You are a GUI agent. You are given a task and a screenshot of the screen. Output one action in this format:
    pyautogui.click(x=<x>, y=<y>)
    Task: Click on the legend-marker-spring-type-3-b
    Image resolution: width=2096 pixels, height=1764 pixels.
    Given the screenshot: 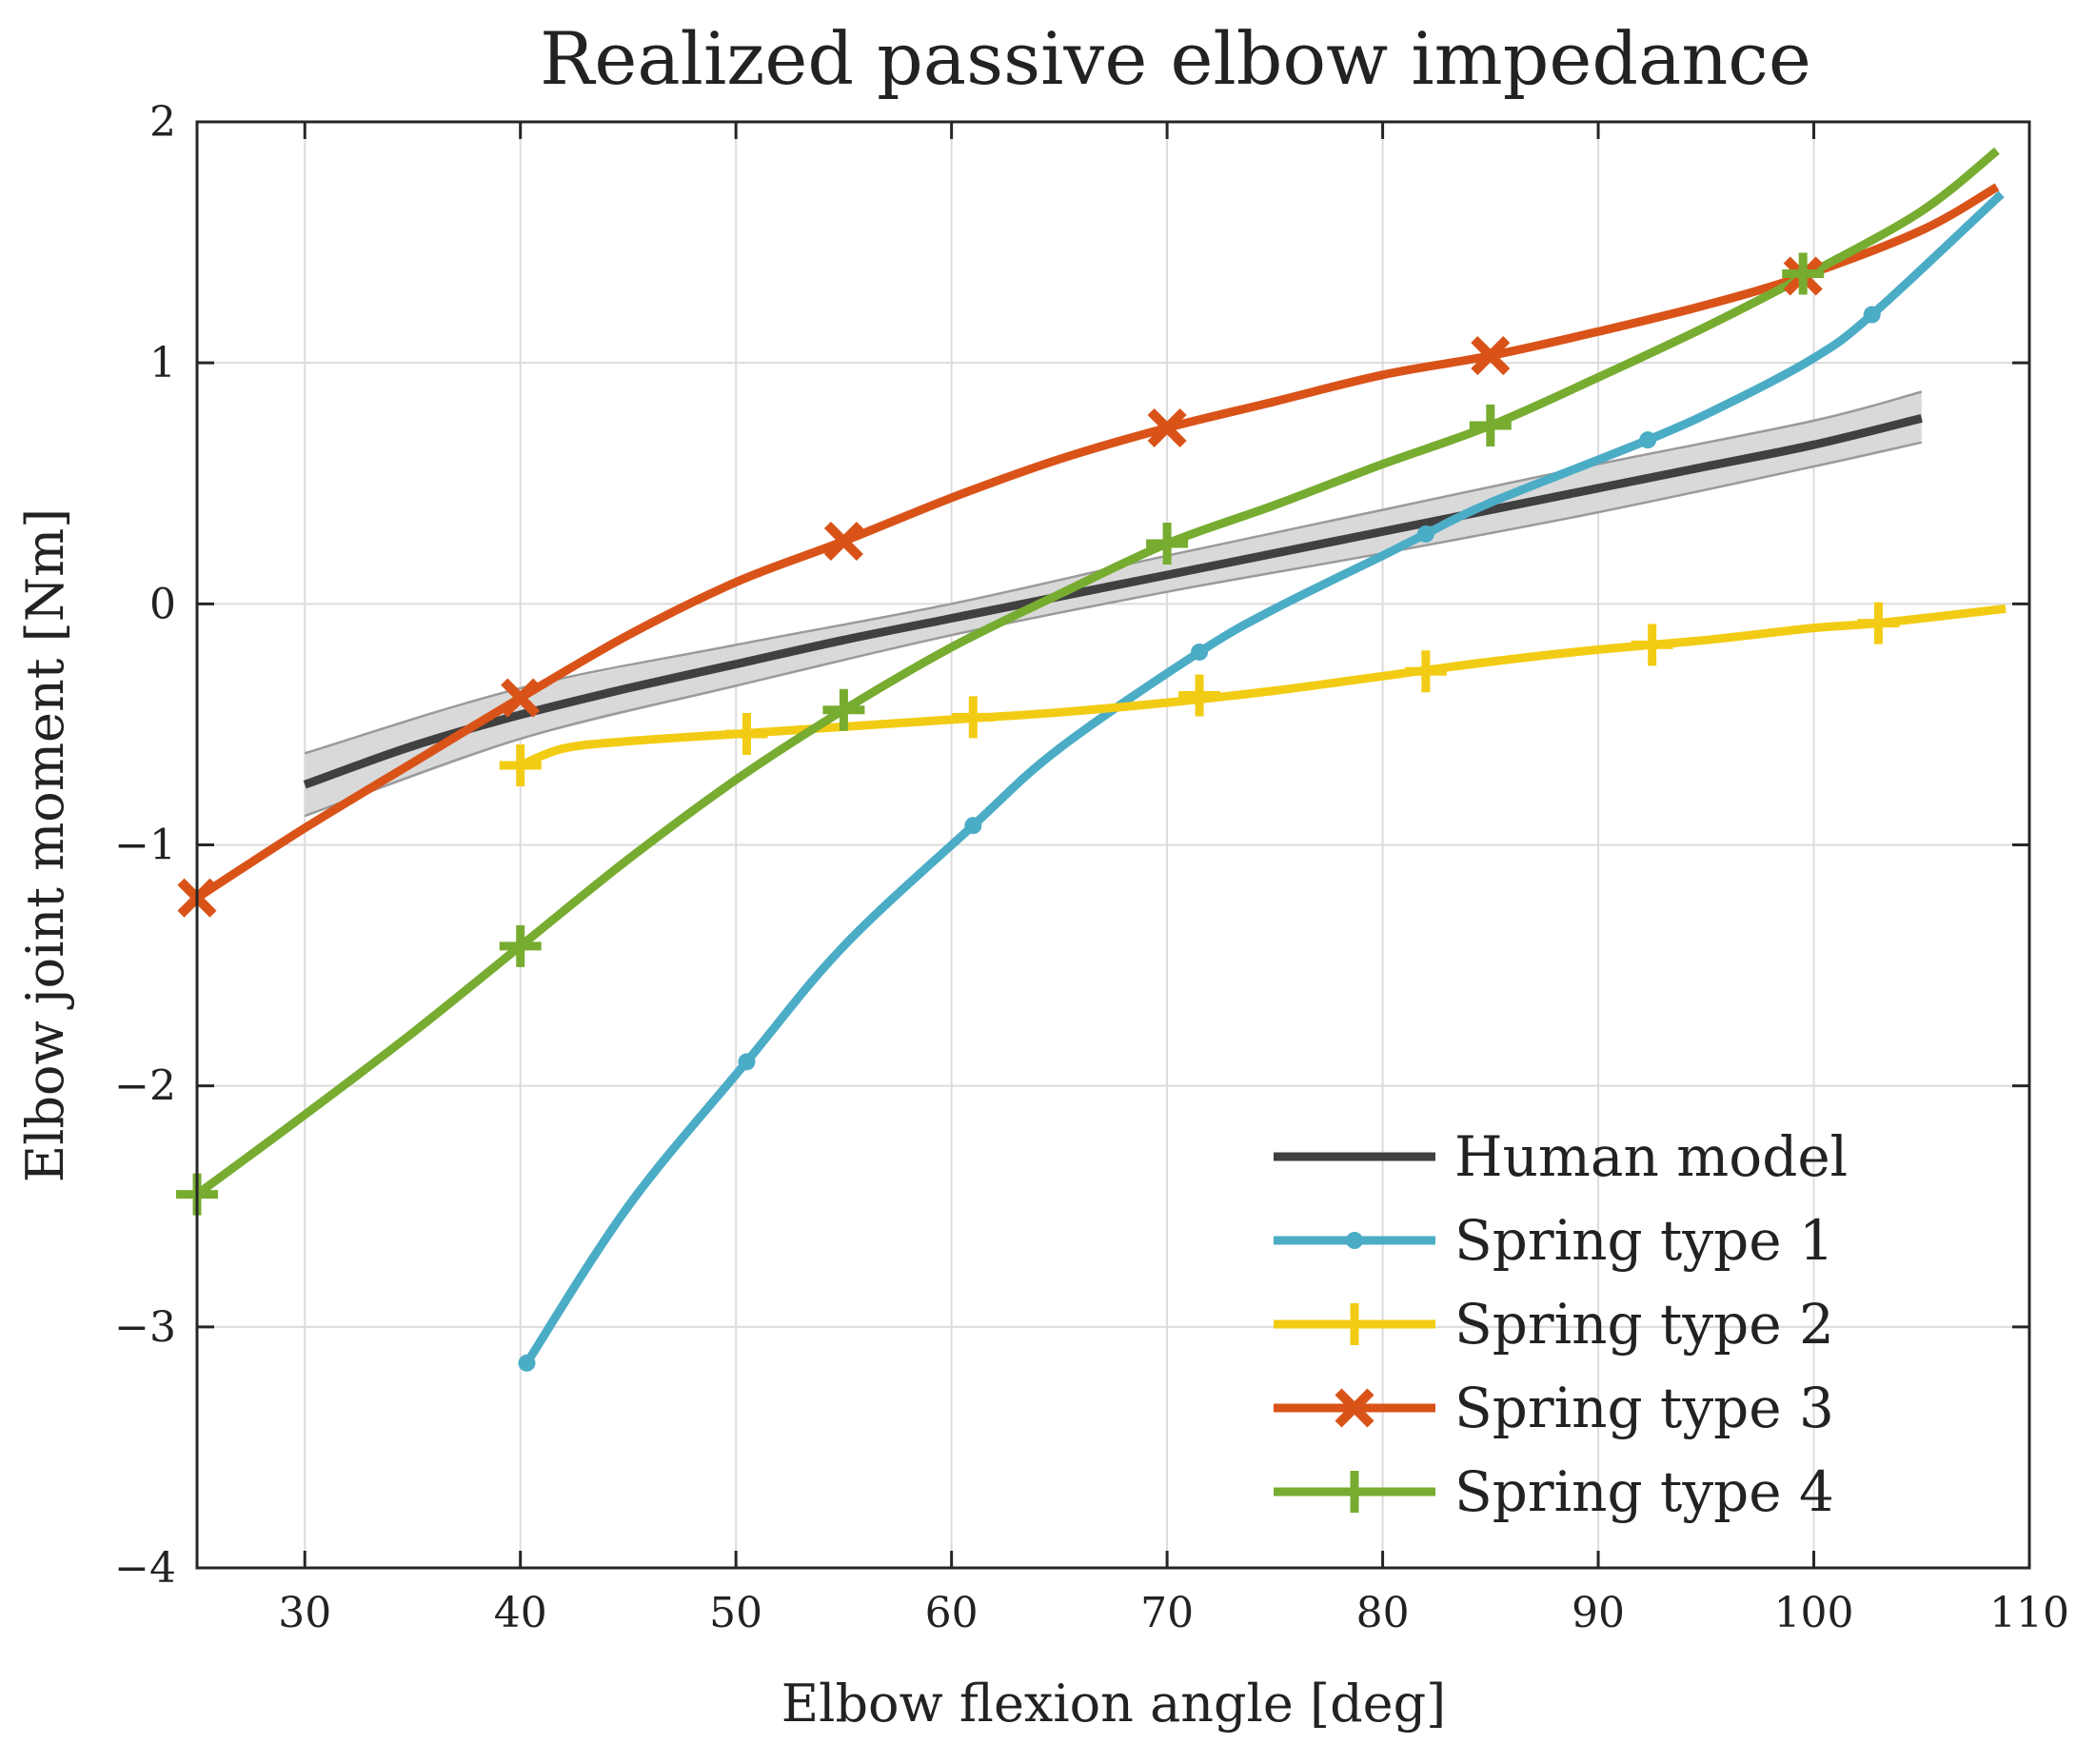 What is the action you would take?
    pyautogui.click(x=1354, y=1408)
    